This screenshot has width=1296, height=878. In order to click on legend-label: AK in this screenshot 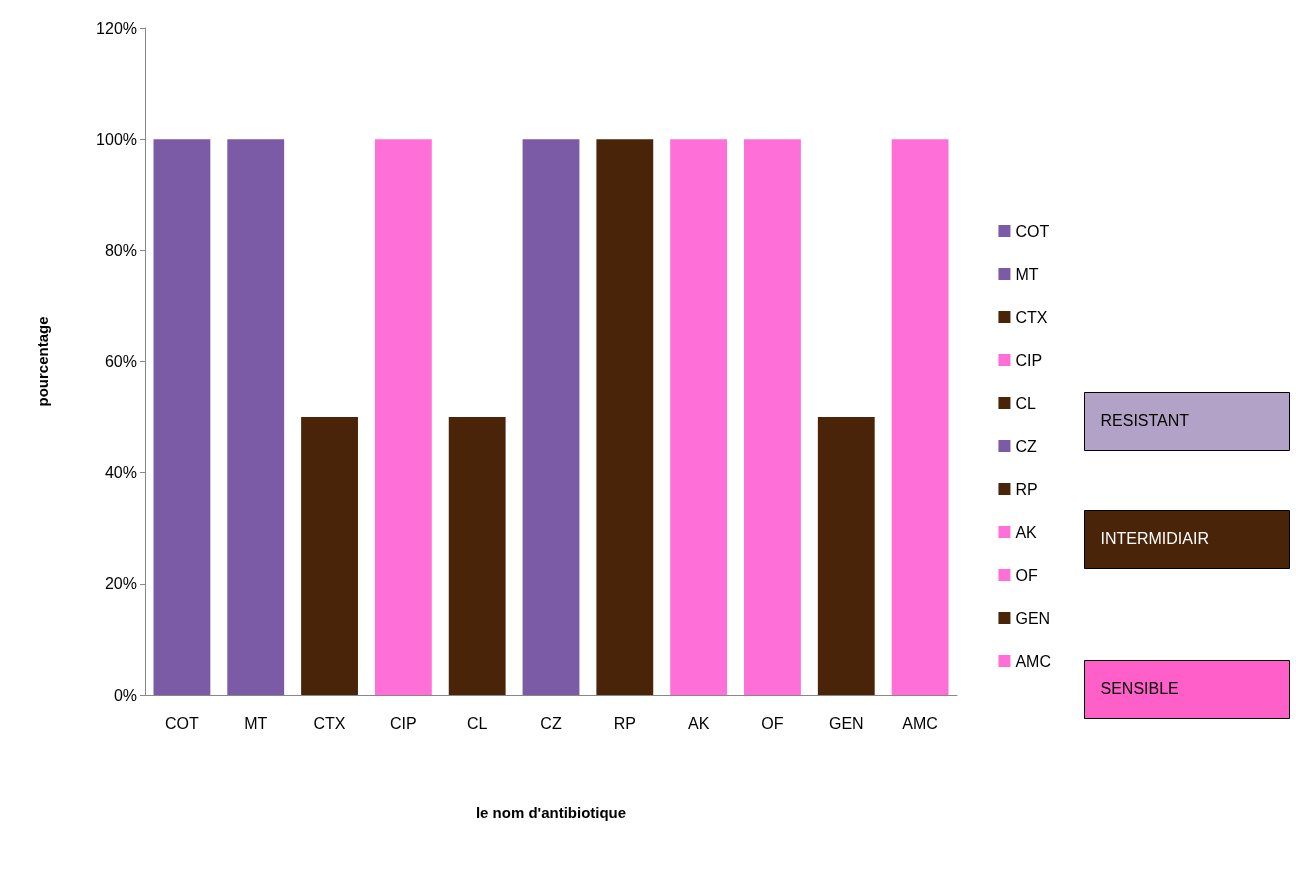, I will do `click(1026, 532)`.